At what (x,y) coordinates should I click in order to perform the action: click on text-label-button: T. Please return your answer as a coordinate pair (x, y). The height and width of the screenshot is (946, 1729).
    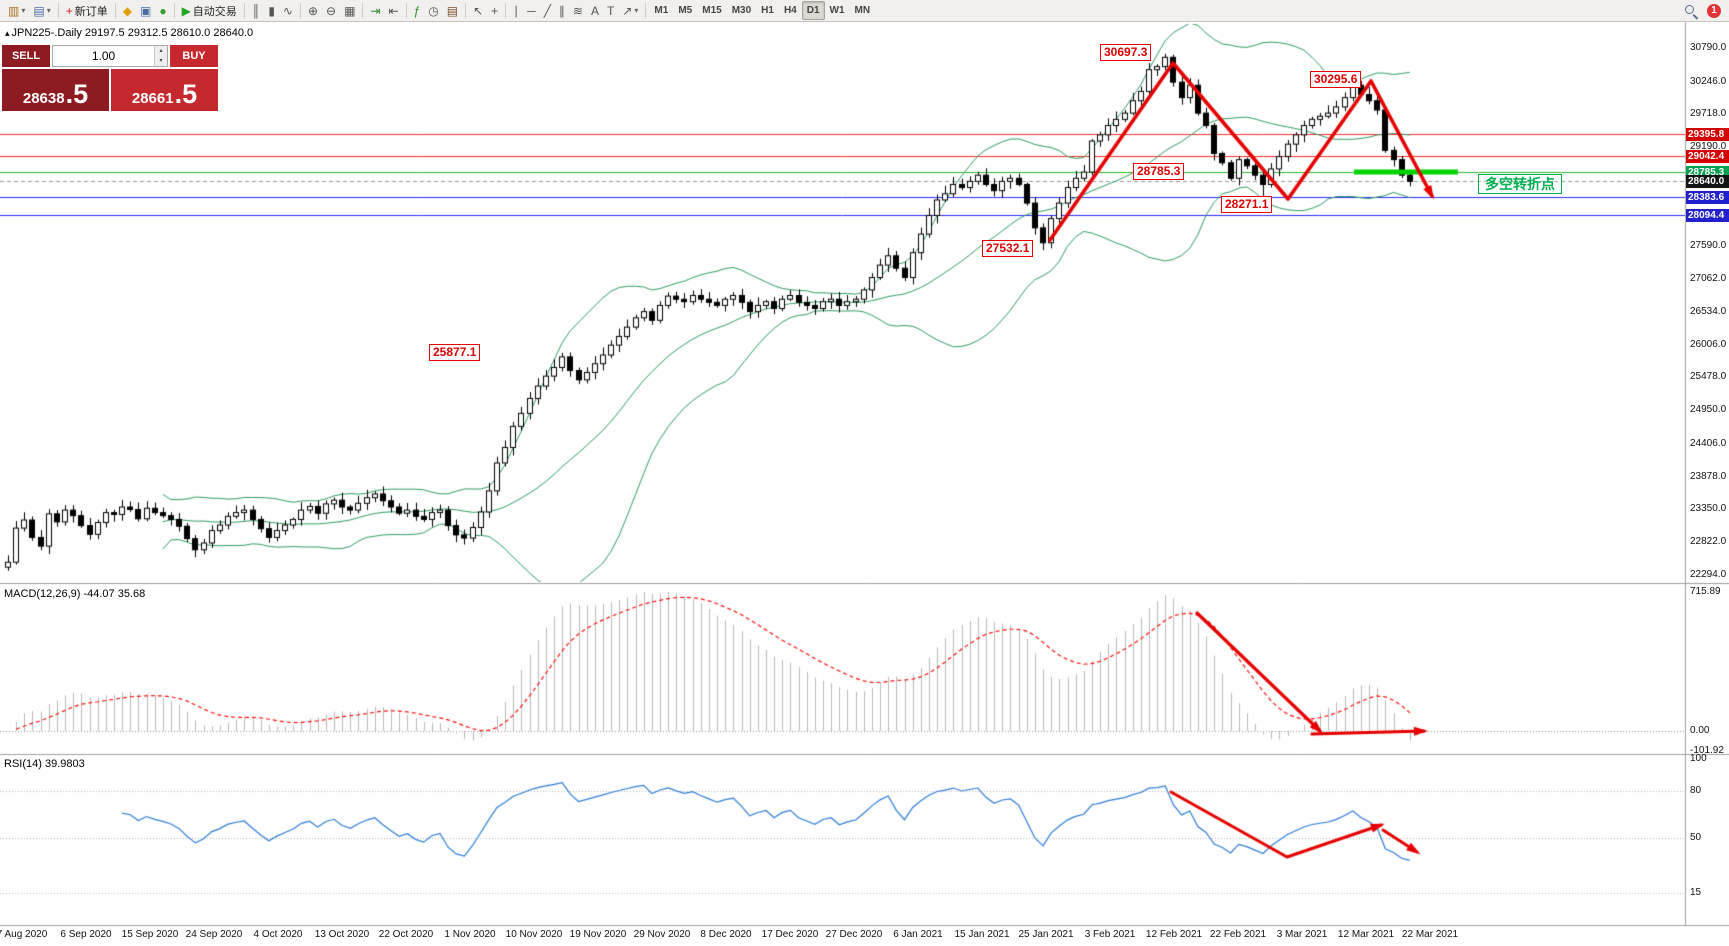
    Looking at the image, I should click on (610, 10).